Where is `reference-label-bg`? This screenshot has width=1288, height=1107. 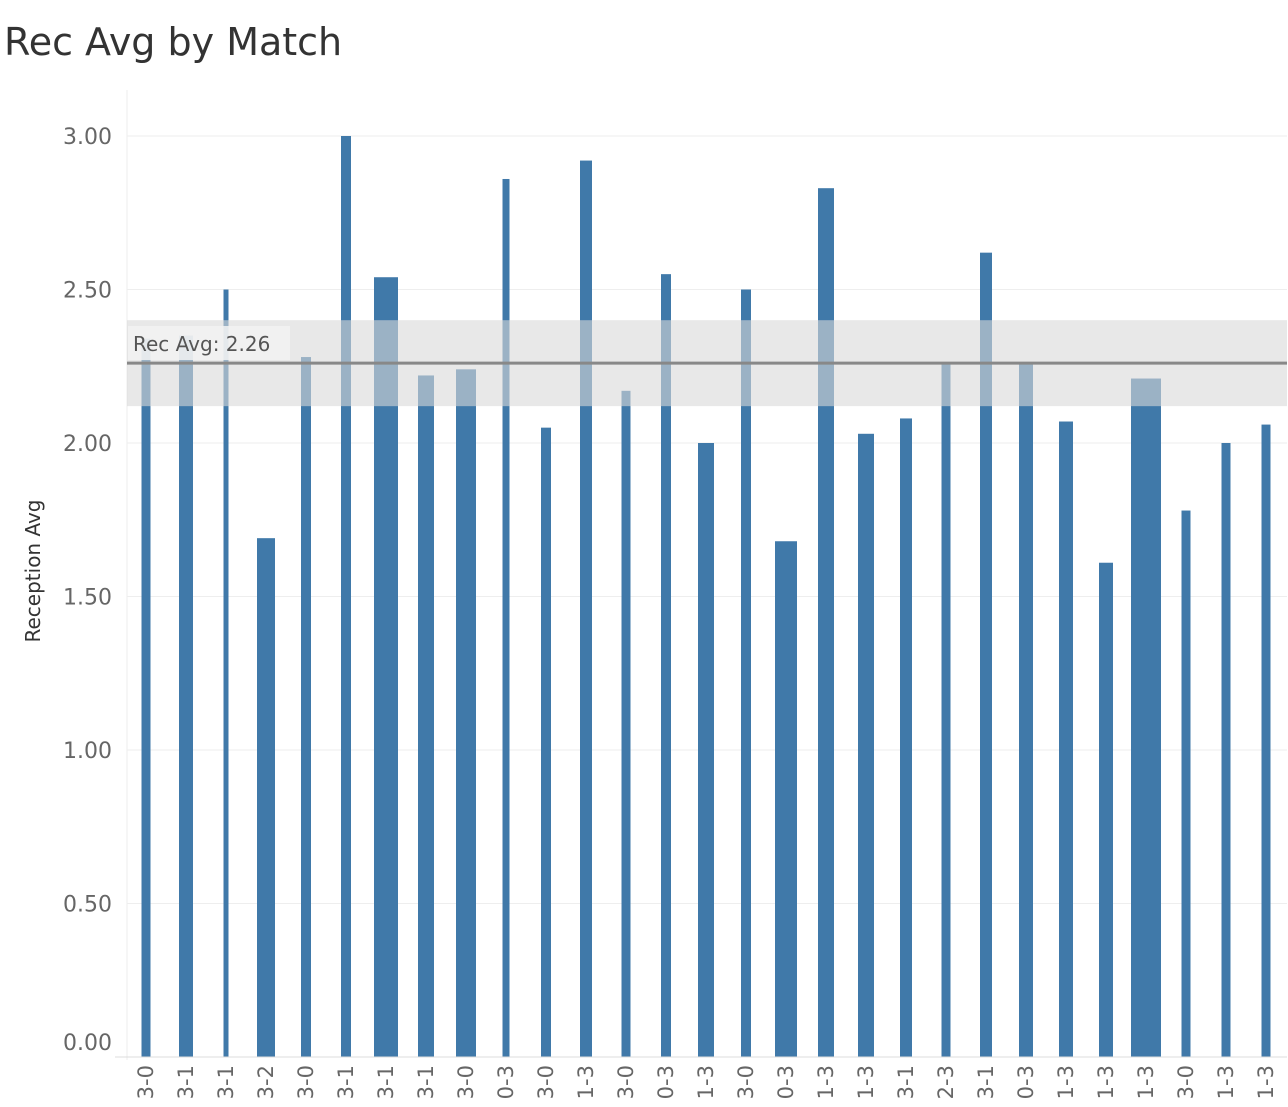
reference-label-bg is located at coordinates (209, 343).